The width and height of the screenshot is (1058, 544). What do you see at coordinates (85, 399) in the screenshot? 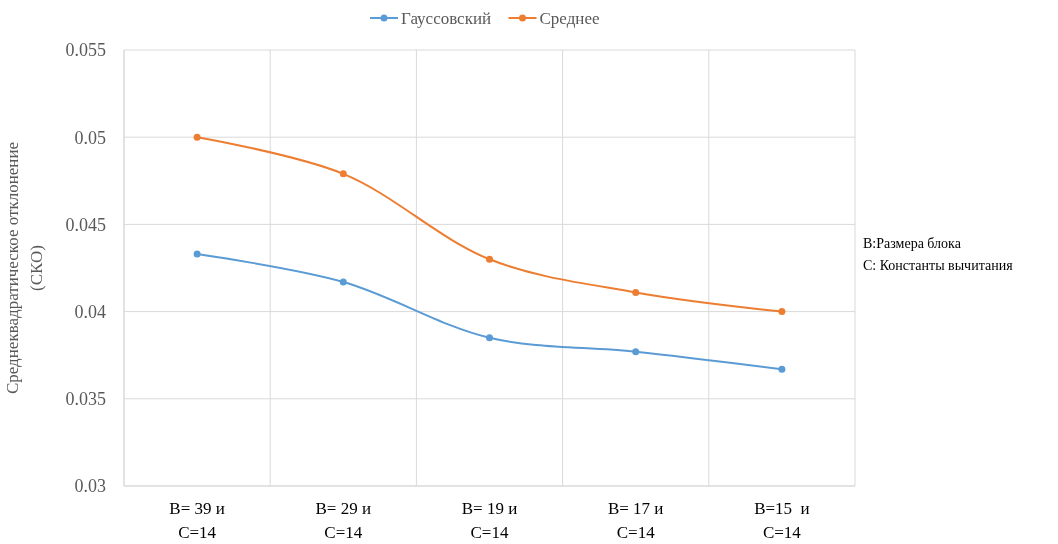
I see `y-tick-label: 0.035` at bounding box center [85, 399].